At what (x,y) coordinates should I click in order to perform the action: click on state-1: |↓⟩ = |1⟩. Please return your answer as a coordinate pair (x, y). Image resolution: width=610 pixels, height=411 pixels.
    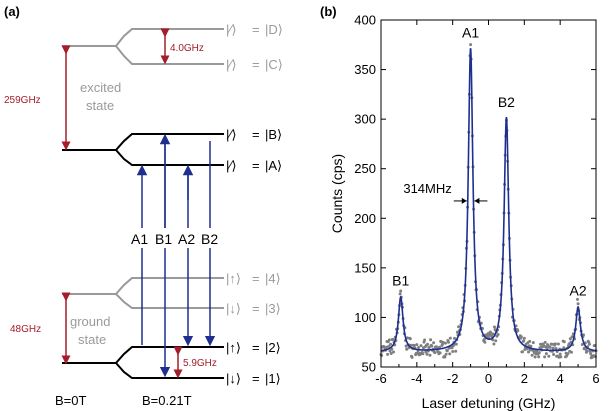
    Looking at the image, I should click on (253, 378).